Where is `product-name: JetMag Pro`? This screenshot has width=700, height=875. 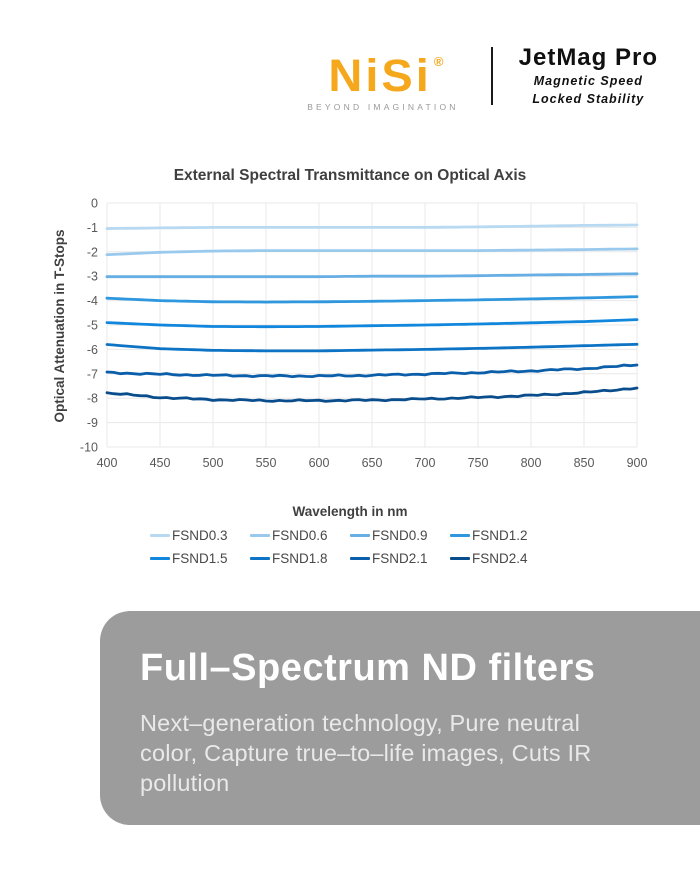 product-name: JetMag Pro is located at coordinates (588, 57).